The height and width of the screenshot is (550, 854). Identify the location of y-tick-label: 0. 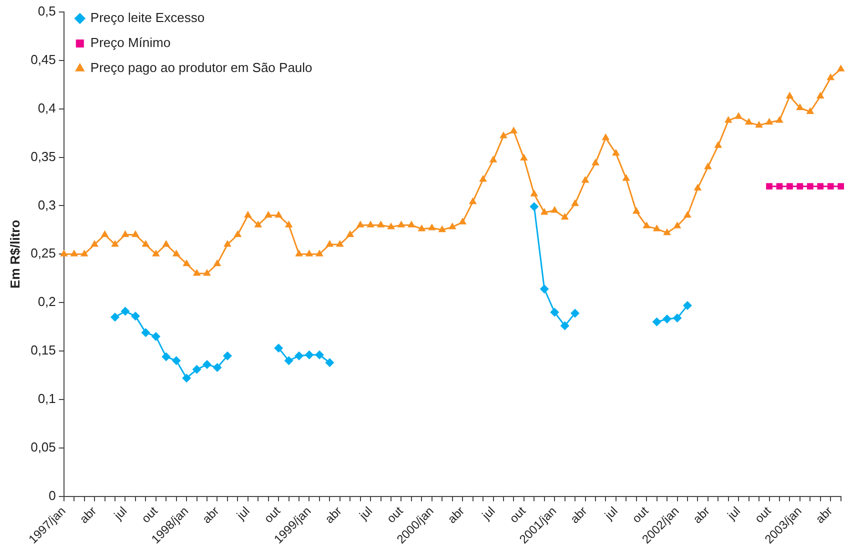
(52, 495).